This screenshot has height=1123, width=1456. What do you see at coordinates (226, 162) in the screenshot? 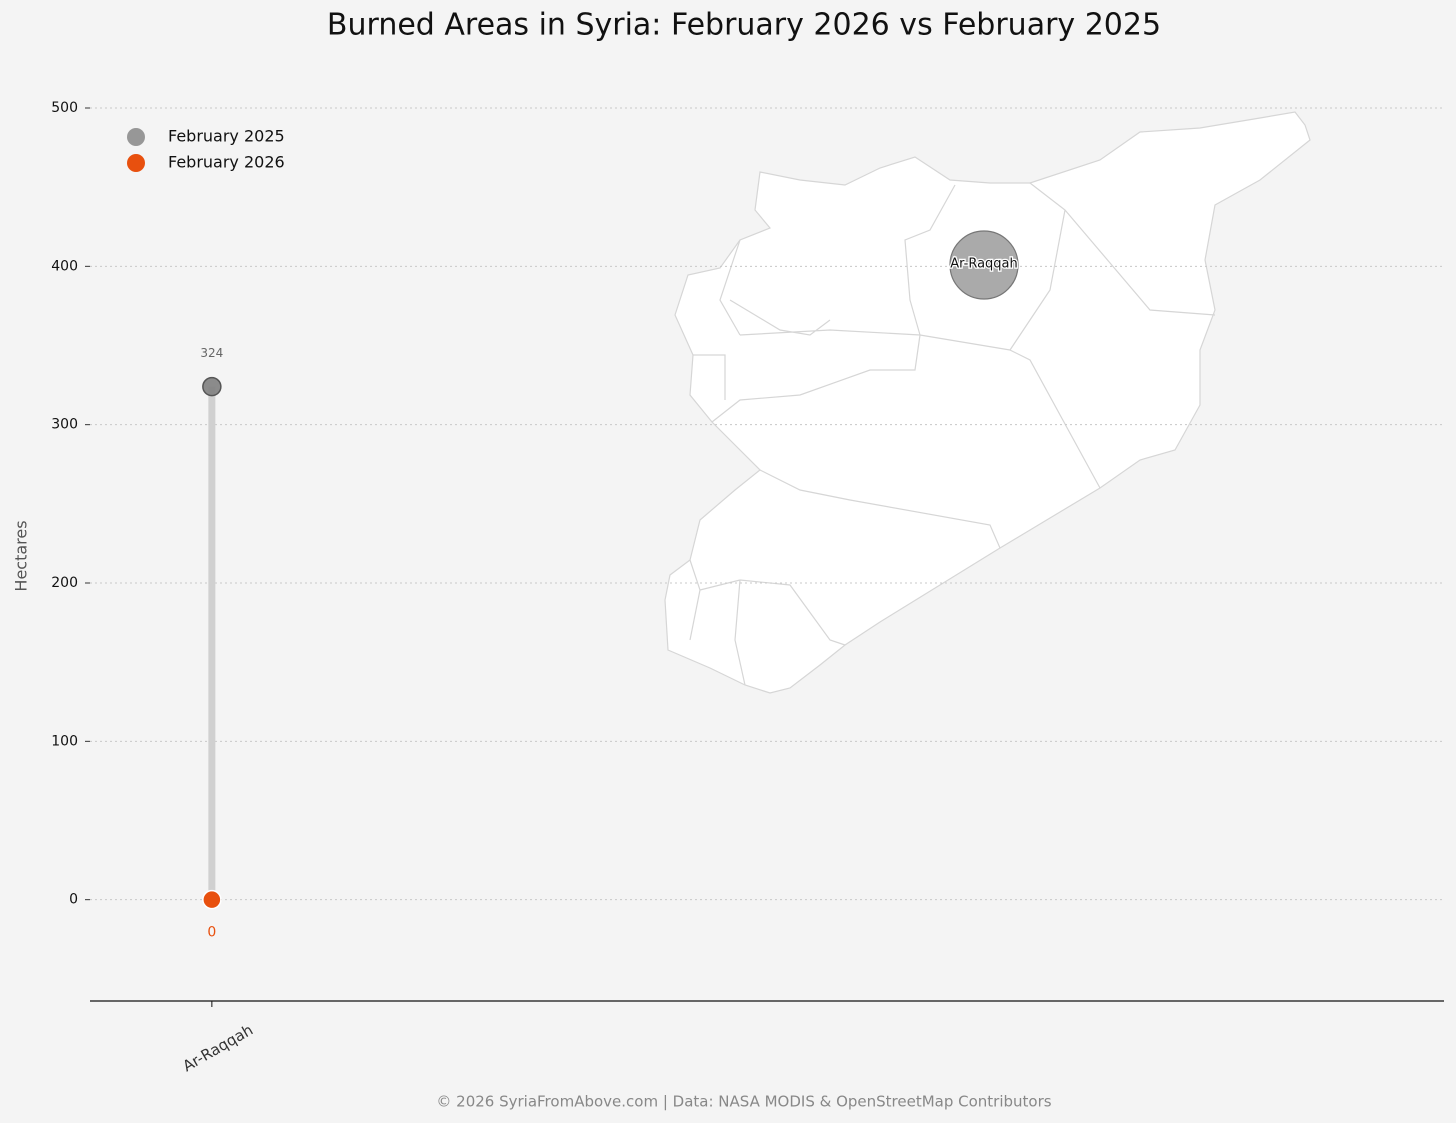
I see `legend-label: February 2026` at bounding box center [226, 162].